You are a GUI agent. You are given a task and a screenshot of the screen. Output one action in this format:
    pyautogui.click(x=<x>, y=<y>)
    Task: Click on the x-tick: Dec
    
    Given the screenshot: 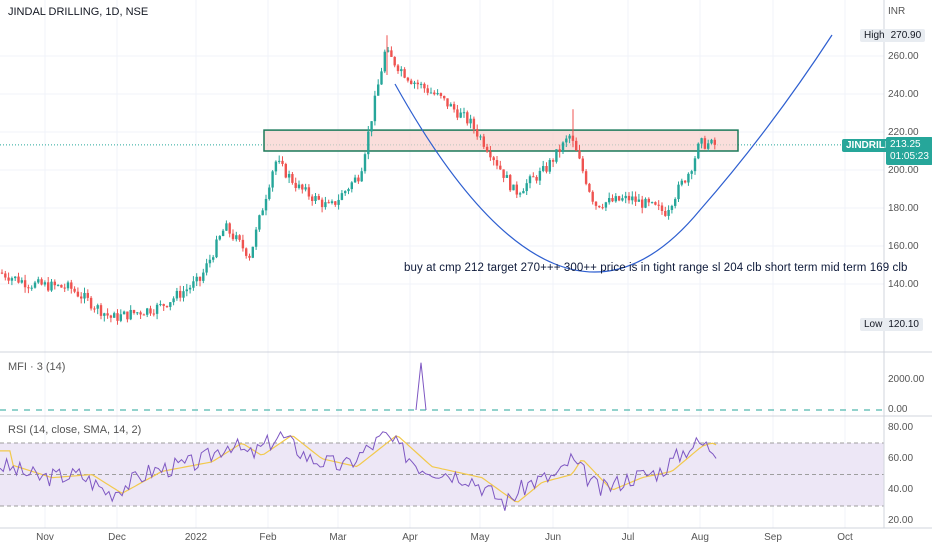 What is the action you would take?
    pyautogui.click(x=117, y=537)
    